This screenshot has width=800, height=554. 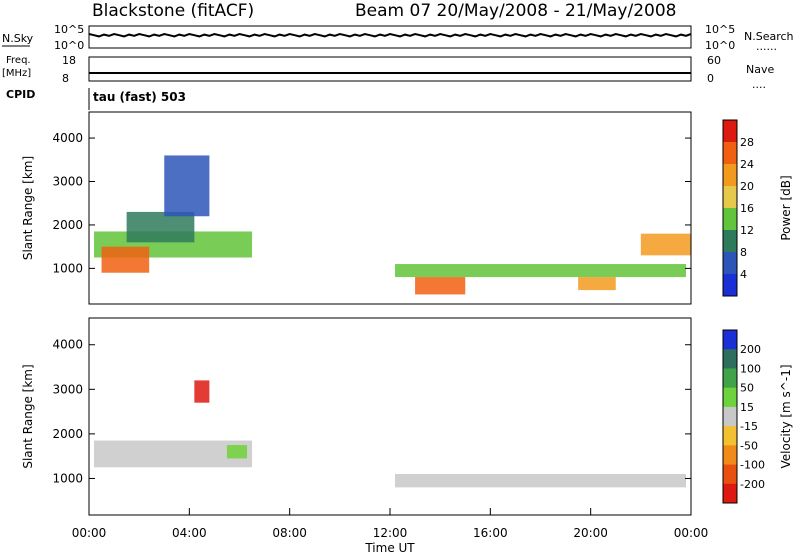 I want to click on nsearch-label: N.Search, so click(x=769, y=36).